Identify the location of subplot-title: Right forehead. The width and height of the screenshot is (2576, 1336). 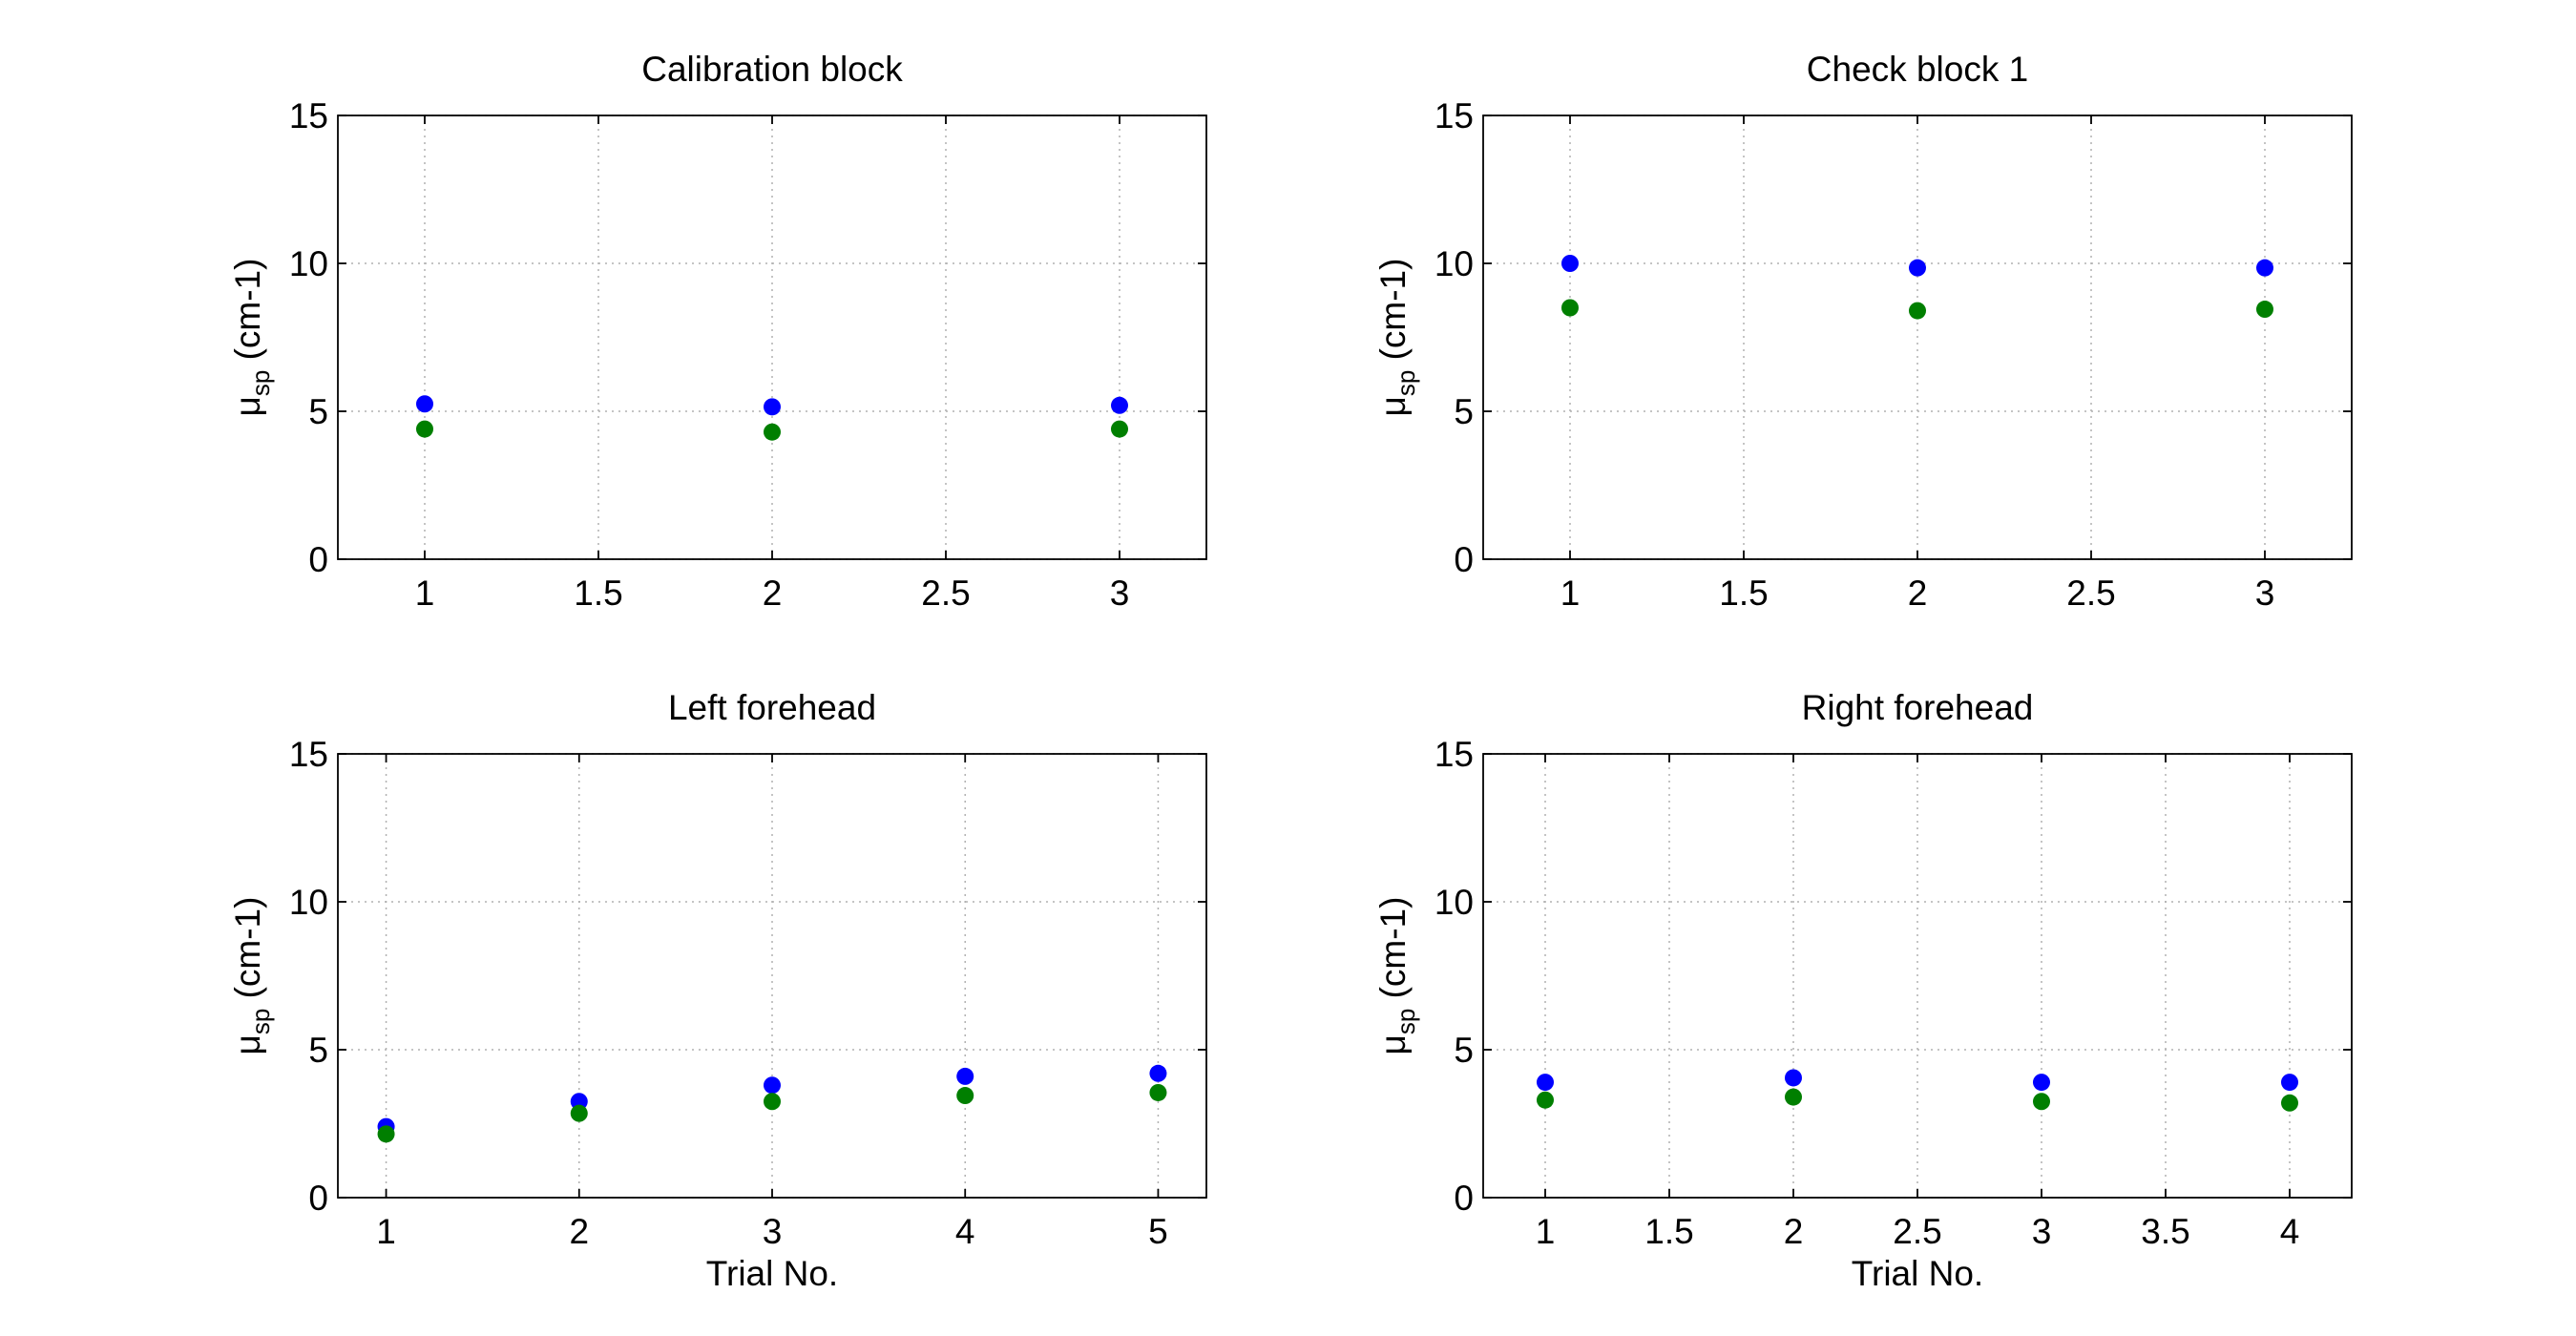
(1918, 707).